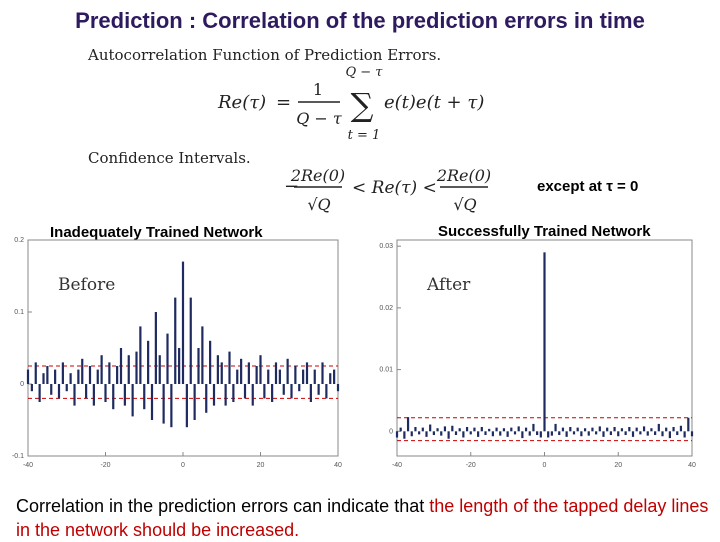 This screenshot has height=542, width=720. What do you see at coordinates (364, 72) in the screenshot?
I see `eq1-sum-upper: Q − τ` at bounding box center [364, 72].